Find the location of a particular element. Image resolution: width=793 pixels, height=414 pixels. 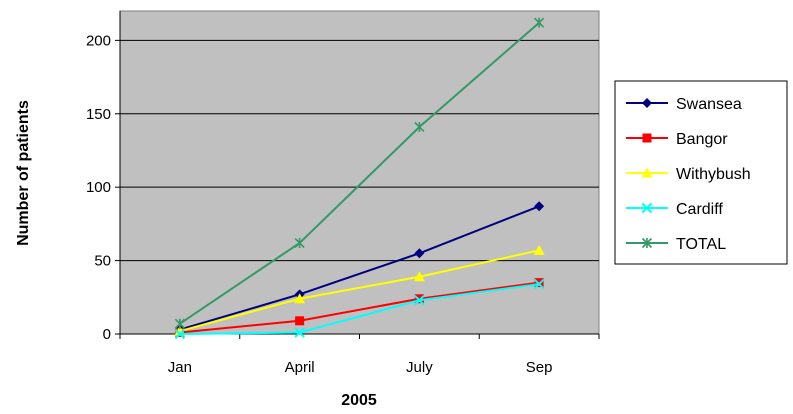

legend-item-total: TOTAL is located at coordinates (676, 244).